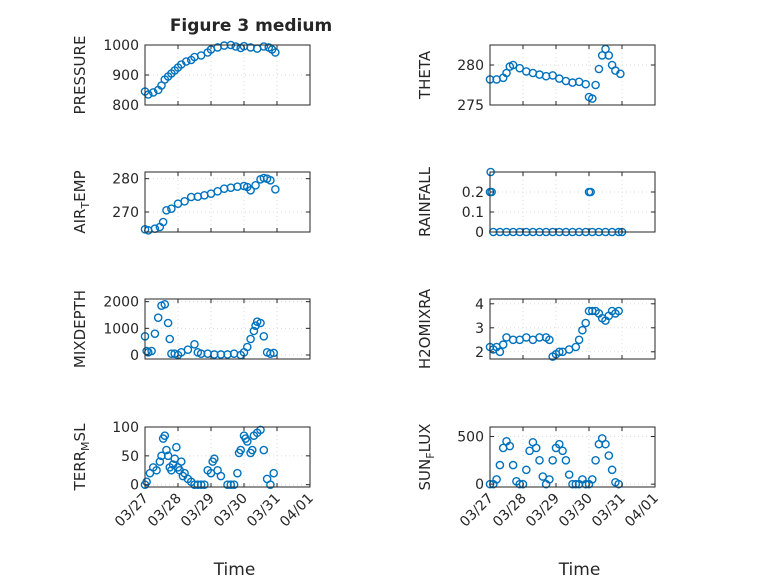 The image size is (778, 583). I want to click on y-axis-label: AIRTEMP, so click(81, 201).